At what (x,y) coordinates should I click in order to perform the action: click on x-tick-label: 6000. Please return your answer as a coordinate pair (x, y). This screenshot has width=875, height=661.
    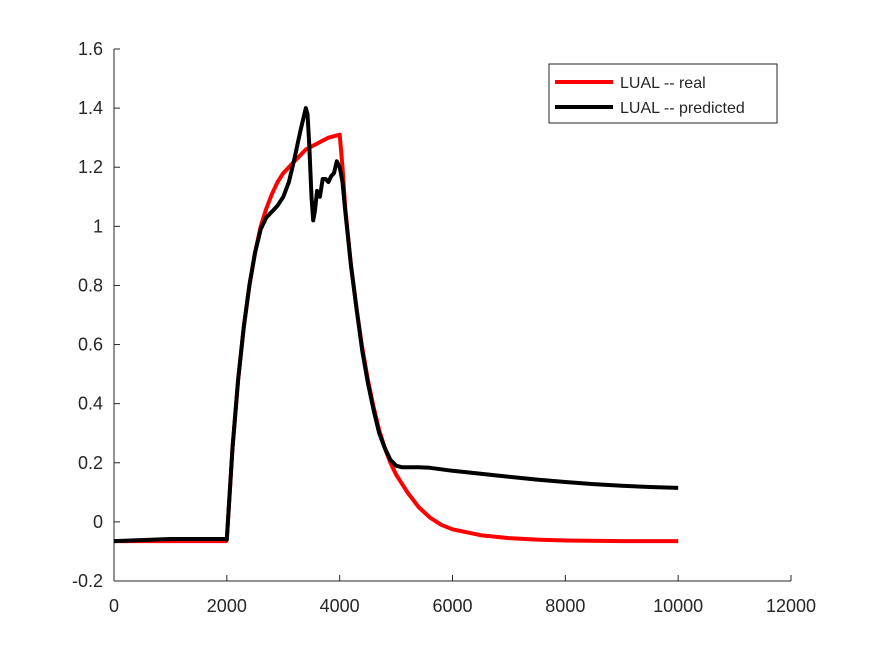
    Looking at the image, I should click on (452, 606).